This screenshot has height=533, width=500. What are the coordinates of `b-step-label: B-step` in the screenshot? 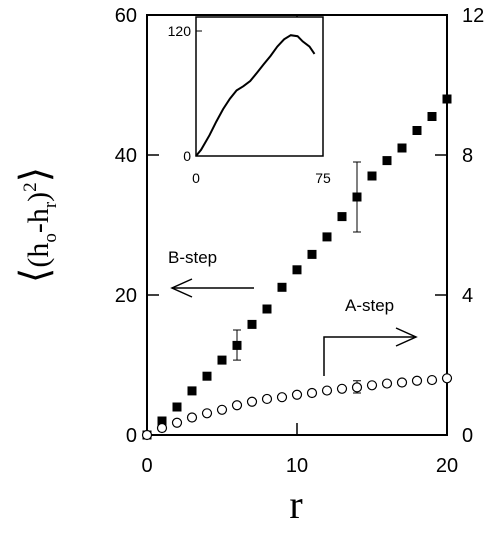 It's located at (192, 257).